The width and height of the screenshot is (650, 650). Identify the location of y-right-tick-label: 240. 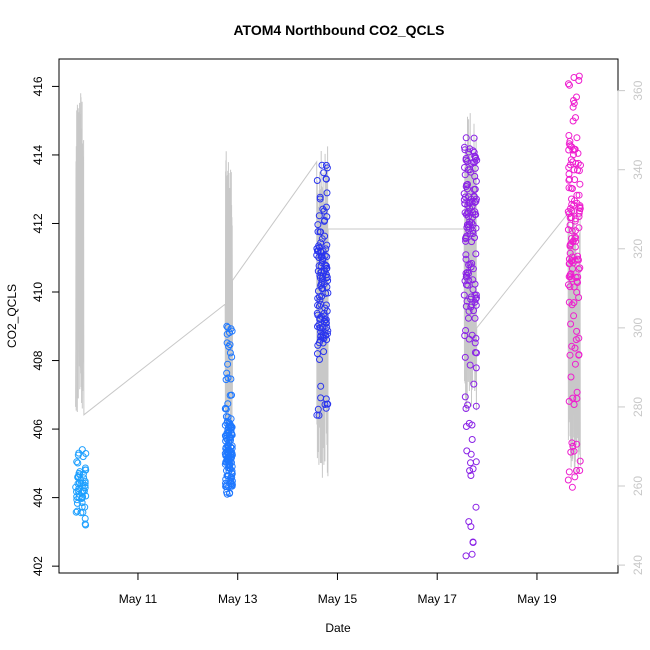
(638, 565).